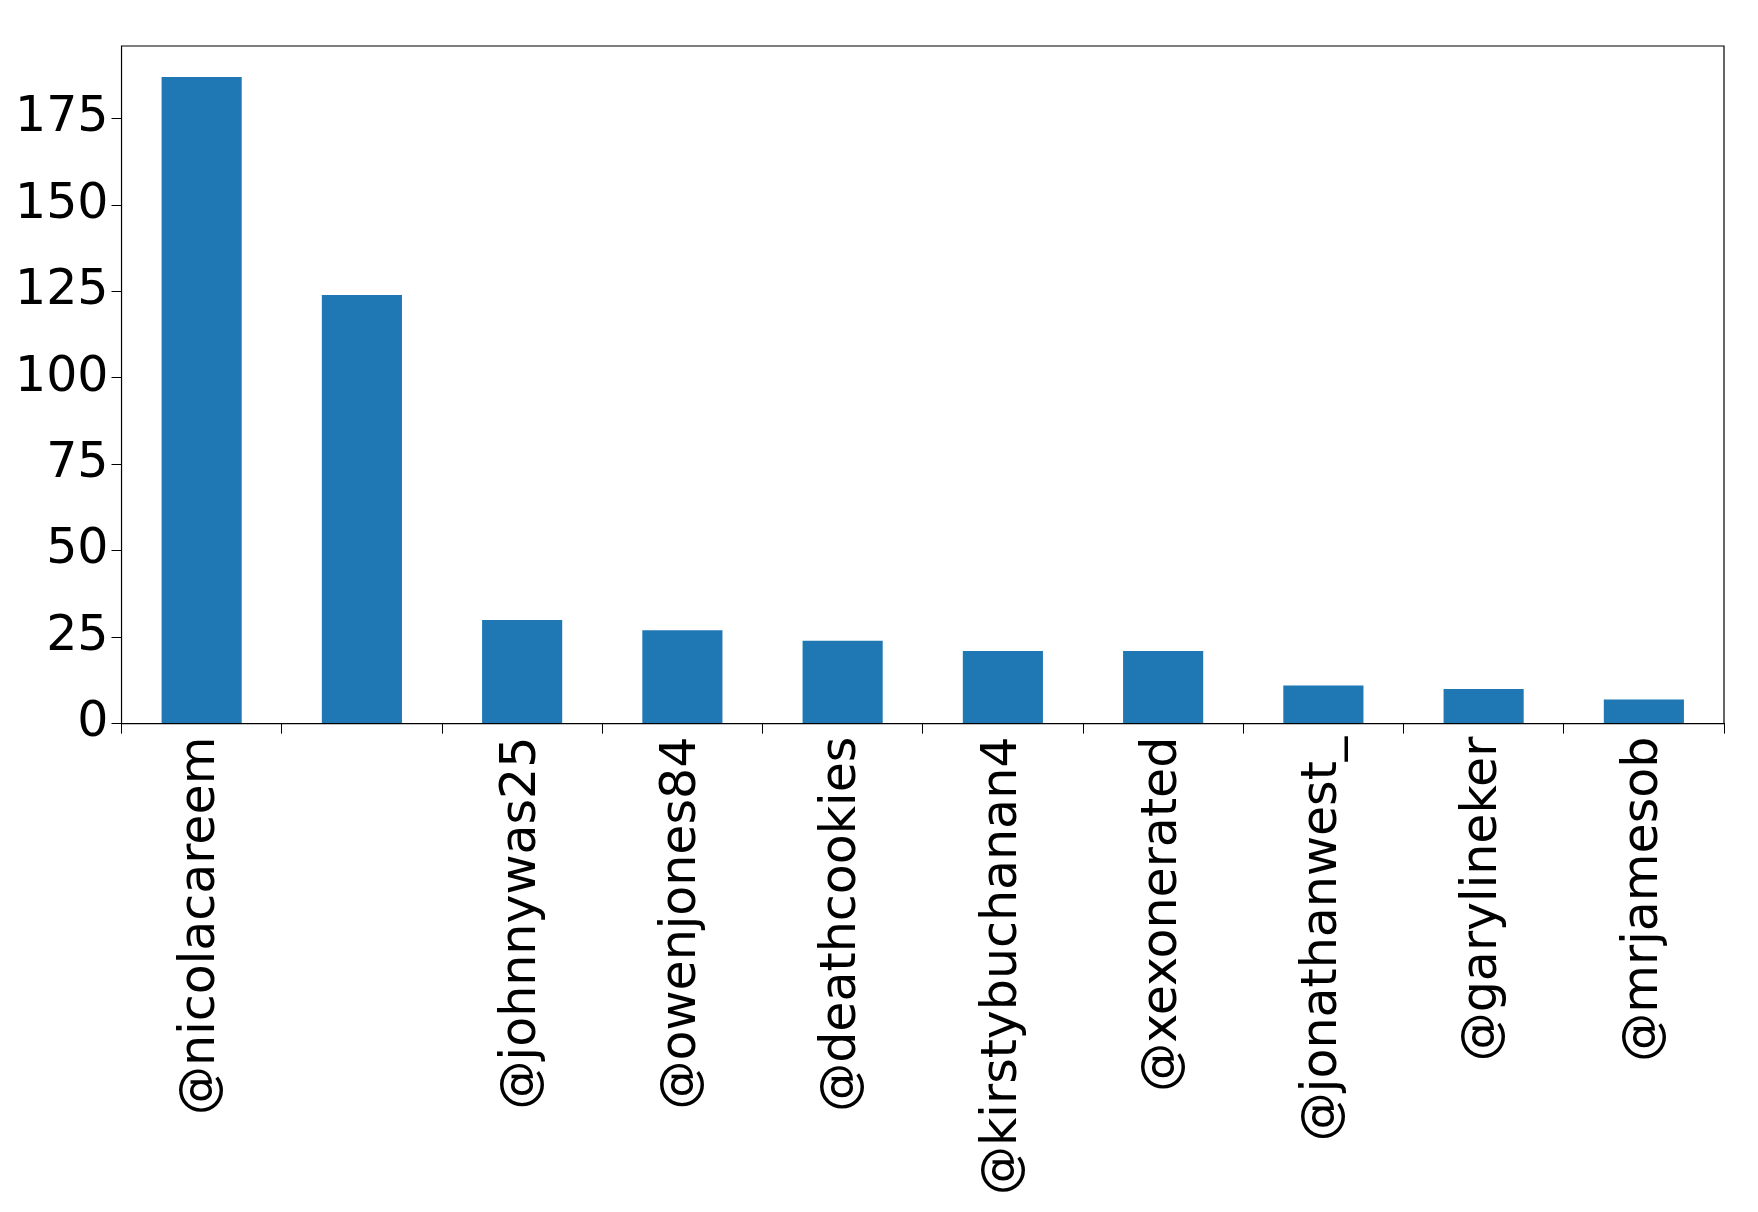 The height and width of the screenshot is (1212, 1758). Describe the element at coordinates (77, 461) in the screenshot. I see `y-tick-label: 75` at that location.